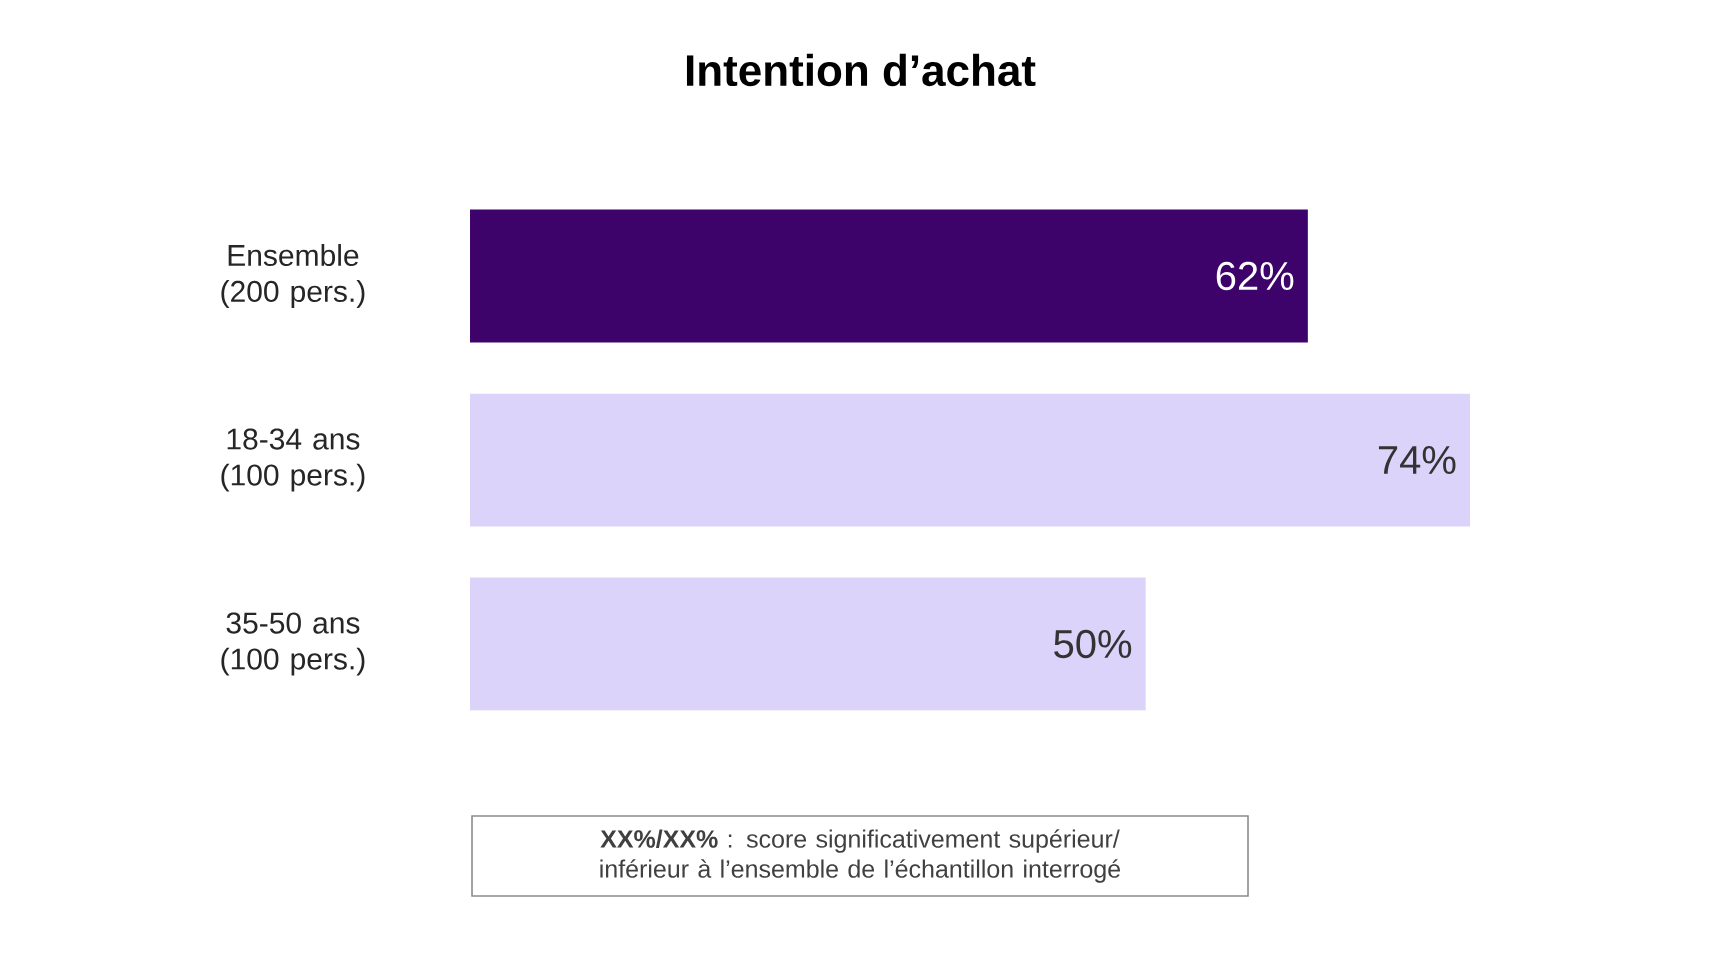  I want to click on data-label: 50%, so click(1093, 644).